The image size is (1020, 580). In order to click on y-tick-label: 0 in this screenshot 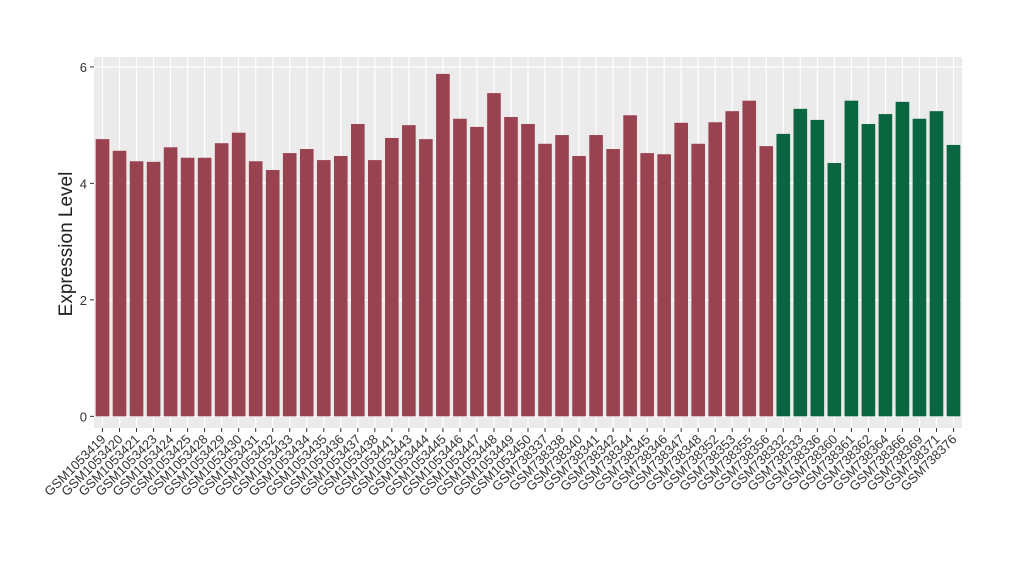, I will do `click(83, 416)`.